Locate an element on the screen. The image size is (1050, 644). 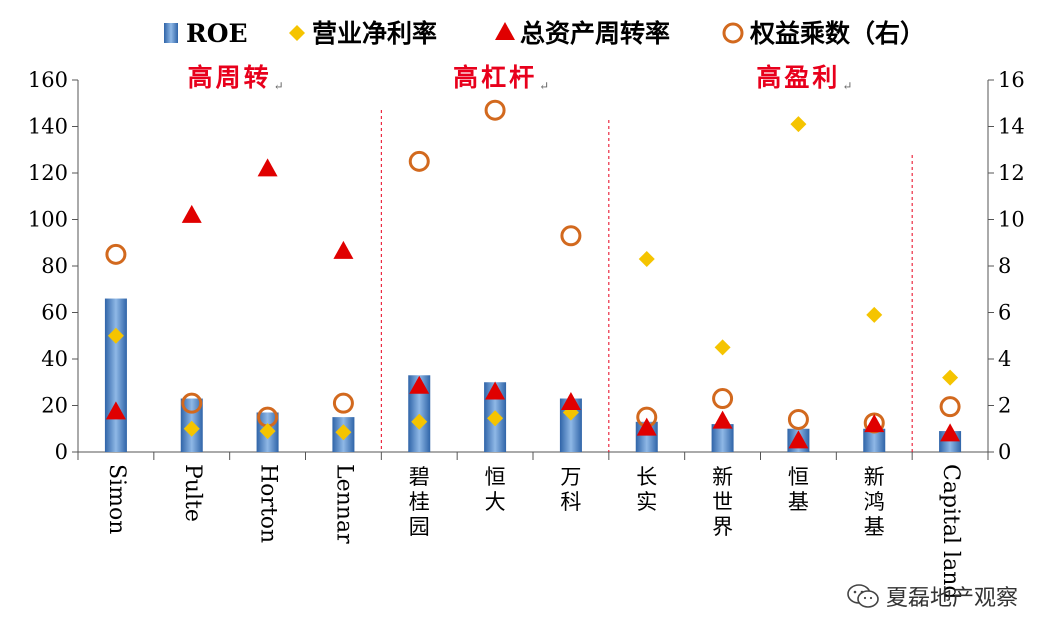
x-category-label: Pulte is located at coordinates (192, 493).